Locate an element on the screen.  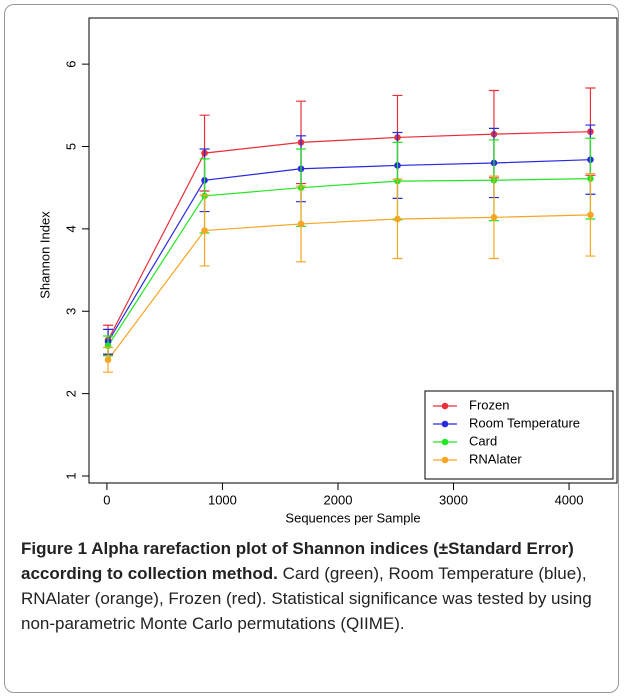
y-tick-label: 1 is located at coordinates (70, 475).